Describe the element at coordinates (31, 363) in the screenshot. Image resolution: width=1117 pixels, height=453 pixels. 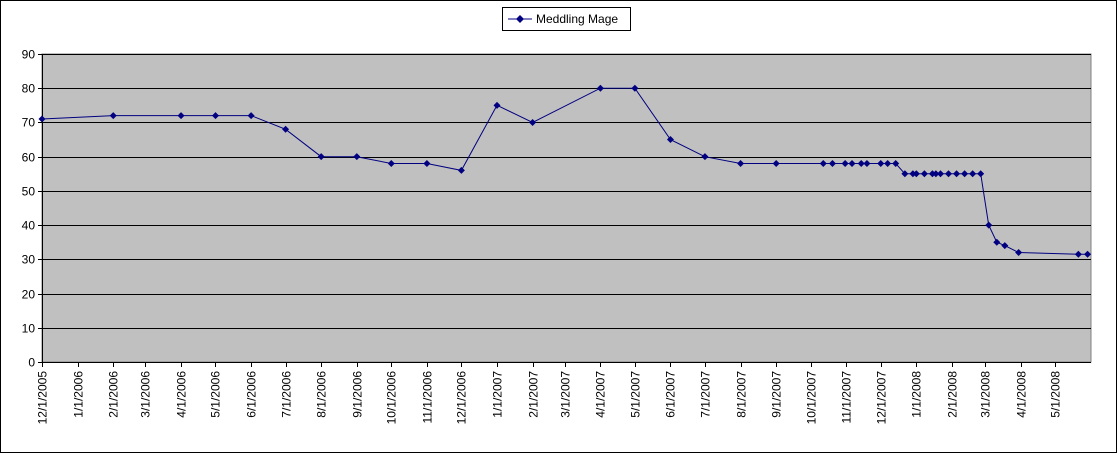
I see `y-tick-label: 0` at that location.